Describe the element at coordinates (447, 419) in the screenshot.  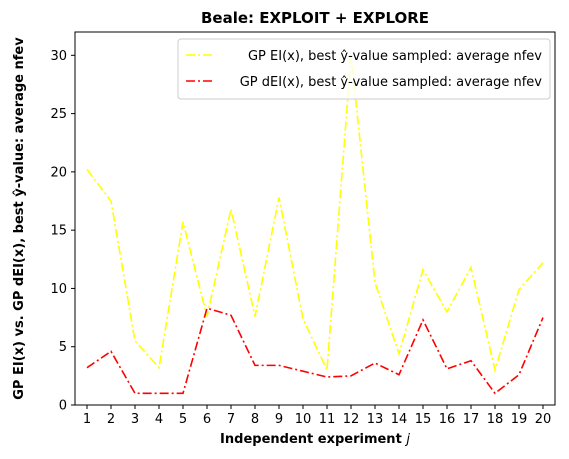
I see `x-tick-label: 16` at that location.